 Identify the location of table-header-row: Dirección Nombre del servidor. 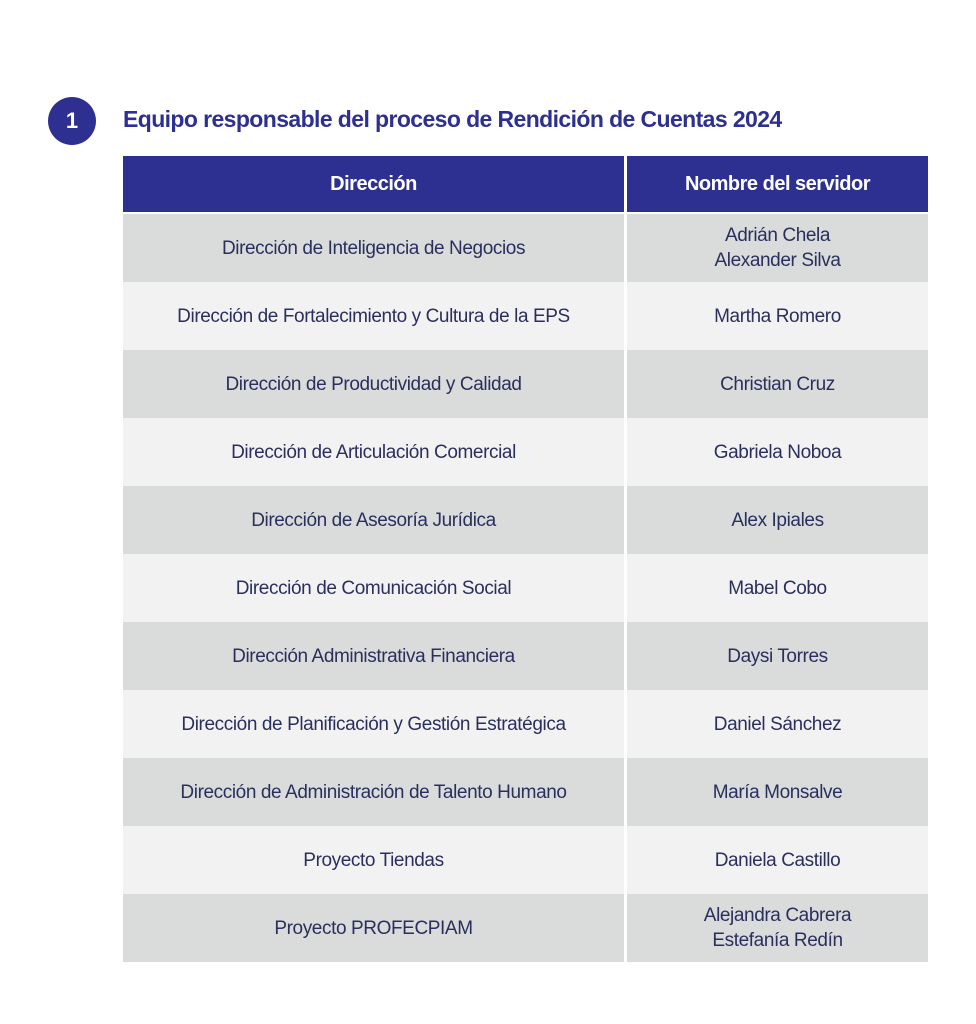
(525, 184).